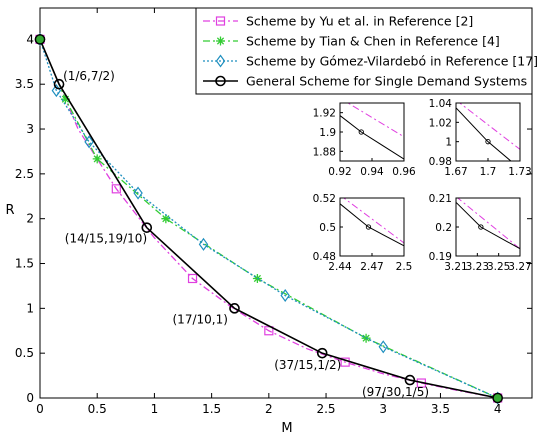  Describe the element at coordinates (24, 84) in the screenshot. I see `y-tick-label: 3.5` at that location.